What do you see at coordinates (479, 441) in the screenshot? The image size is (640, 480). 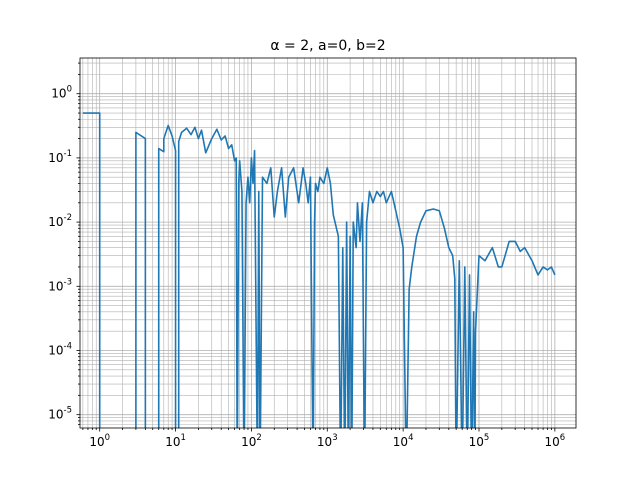 I see `x-tick-label: 10⁵` at bounding box center [479, 441].